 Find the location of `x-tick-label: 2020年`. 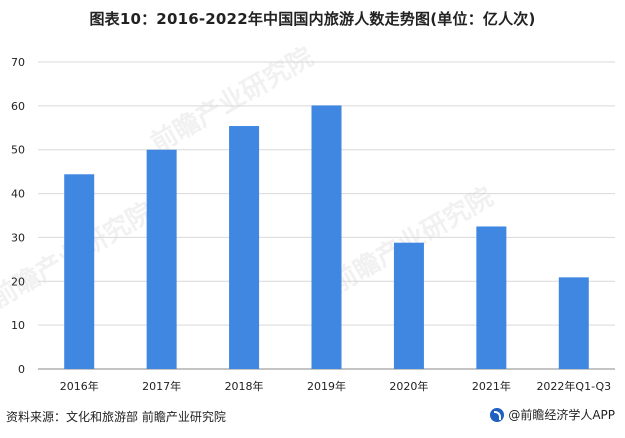

x-tick-label: 2020年 is located at coordinates (408, 386).